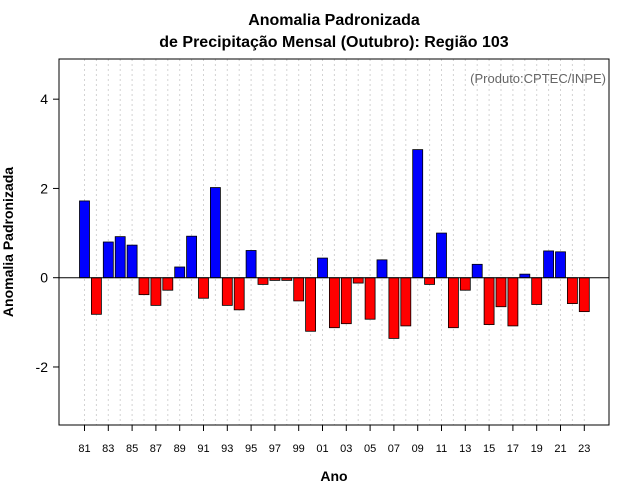 This screenshot has height=500, width=640. I want to click on y-tick-label: 4, so click(44, 99).